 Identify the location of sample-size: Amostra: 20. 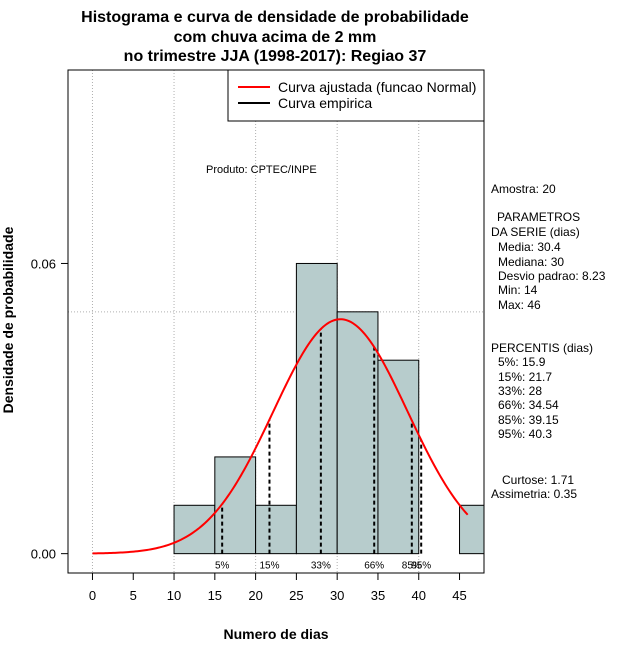
(523, 189).